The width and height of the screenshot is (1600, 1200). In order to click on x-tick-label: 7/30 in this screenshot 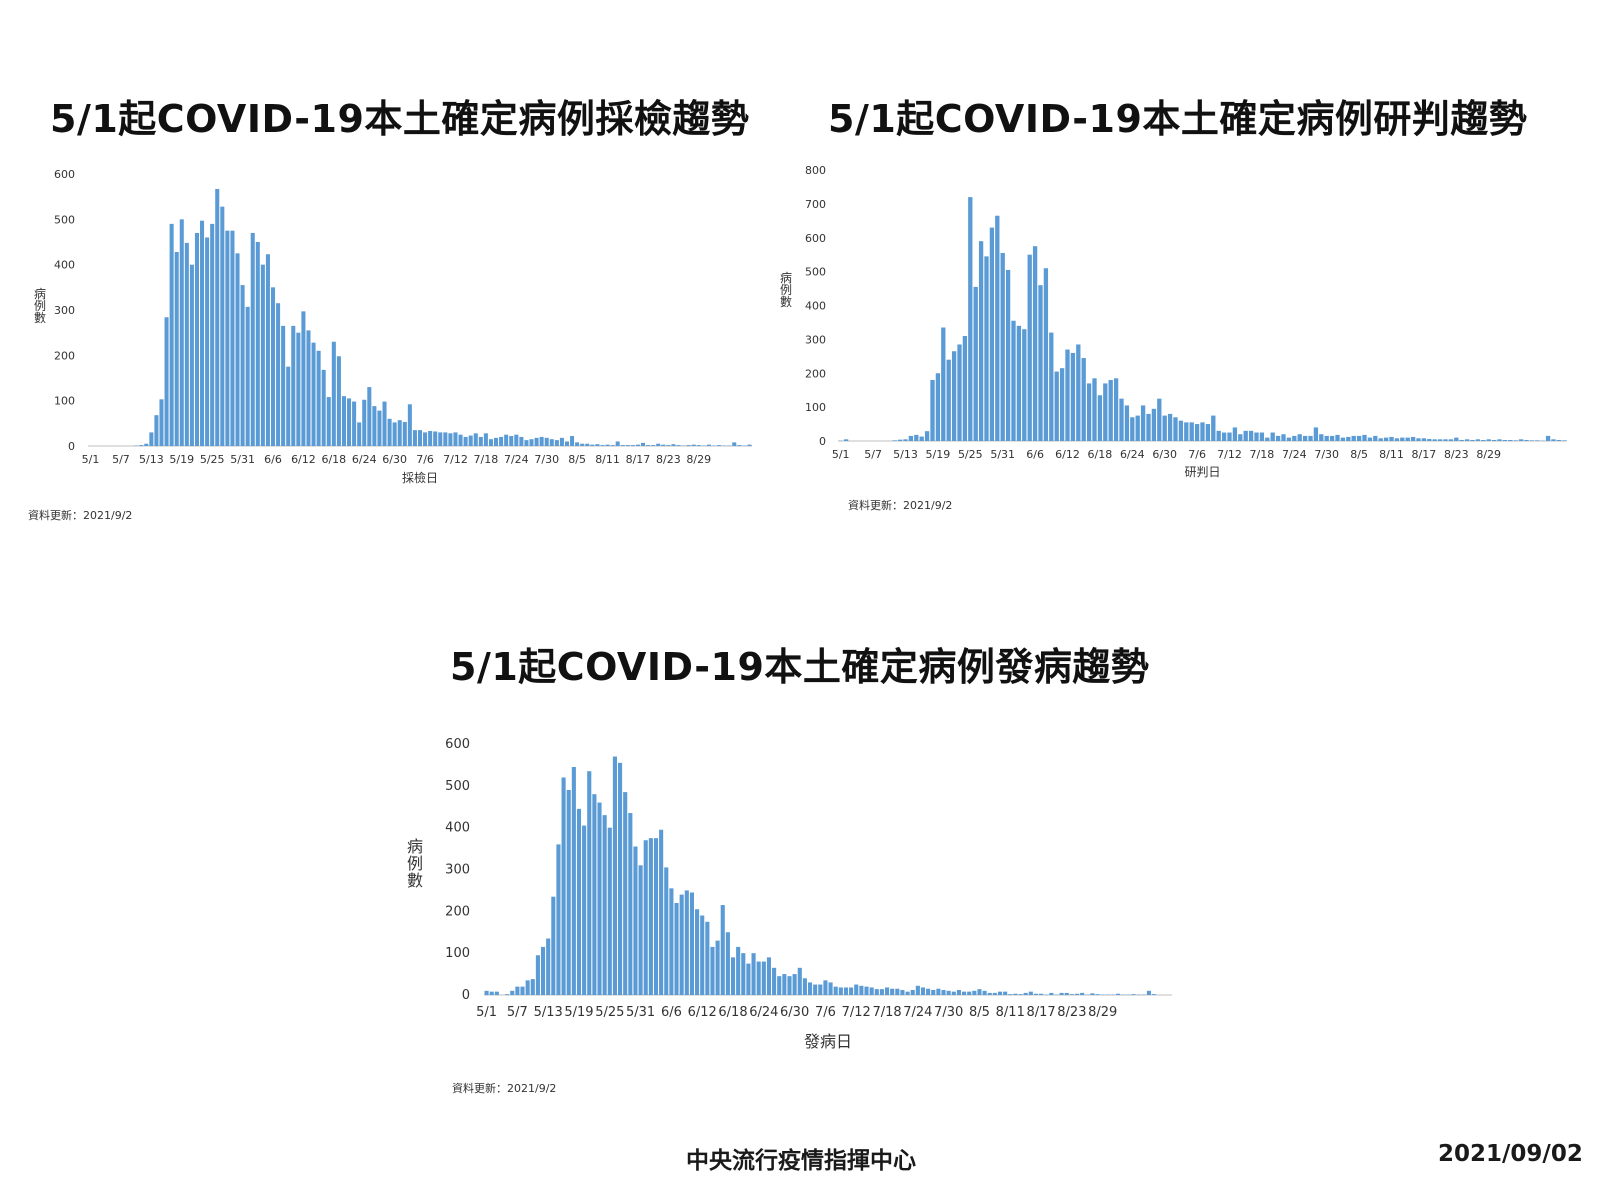, I will do `click(948, 1012)`.